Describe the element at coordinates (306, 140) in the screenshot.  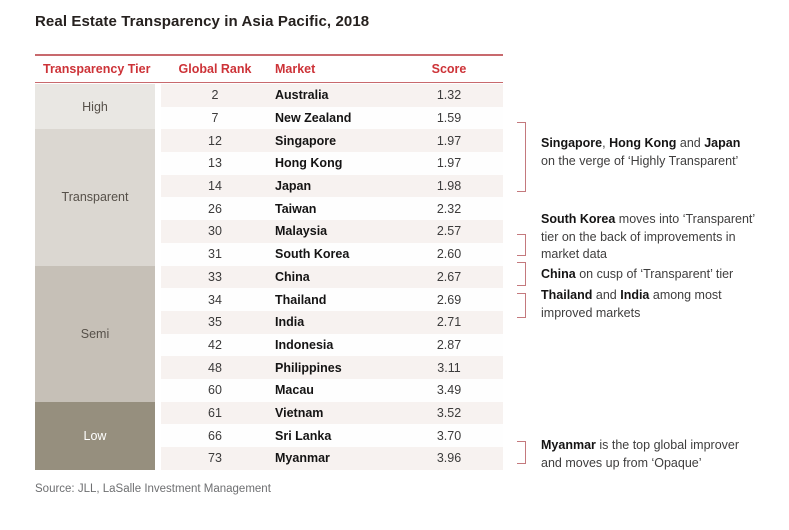
I see `market-cell: Singapore` at that location.